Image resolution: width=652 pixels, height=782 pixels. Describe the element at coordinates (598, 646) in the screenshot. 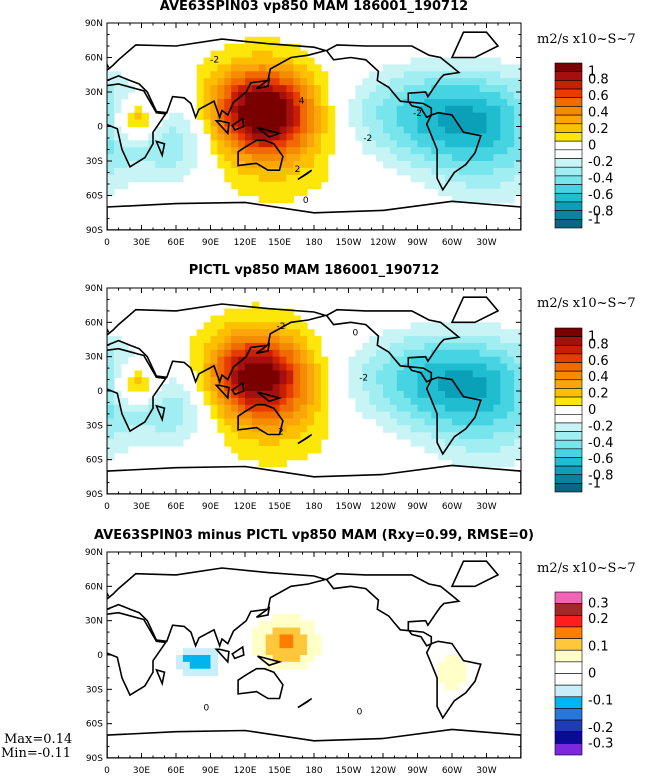

I see `colorbar-label: 0.1` at that location.